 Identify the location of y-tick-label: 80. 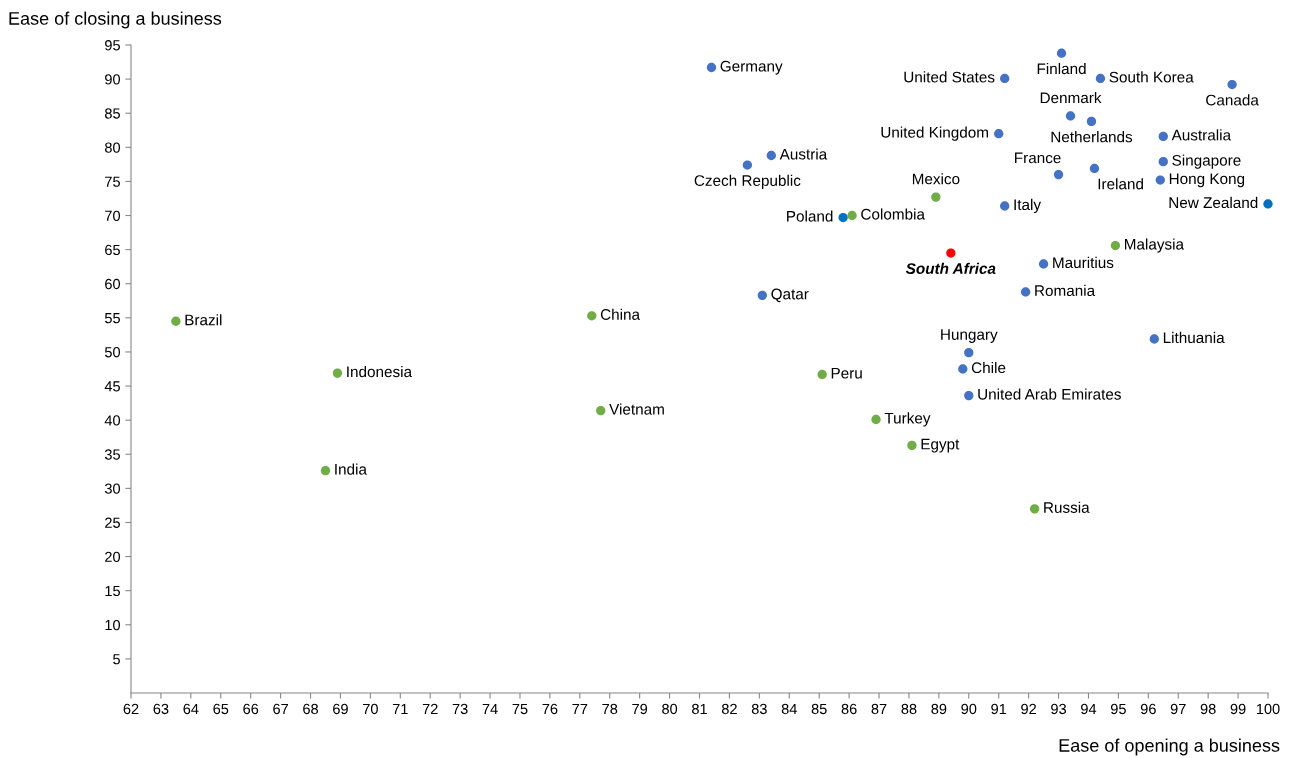
(113, 147).